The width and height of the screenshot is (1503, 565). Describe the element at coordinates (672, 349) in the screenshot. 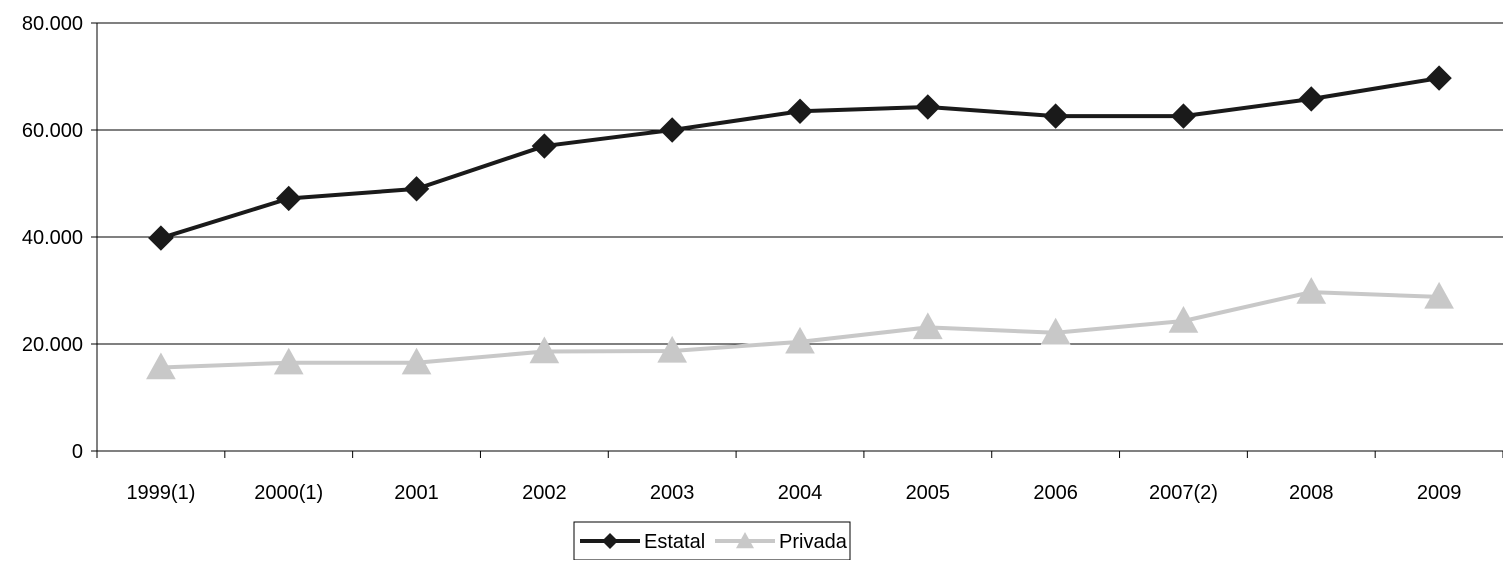

I see `data-point-privada-2003` at that location.